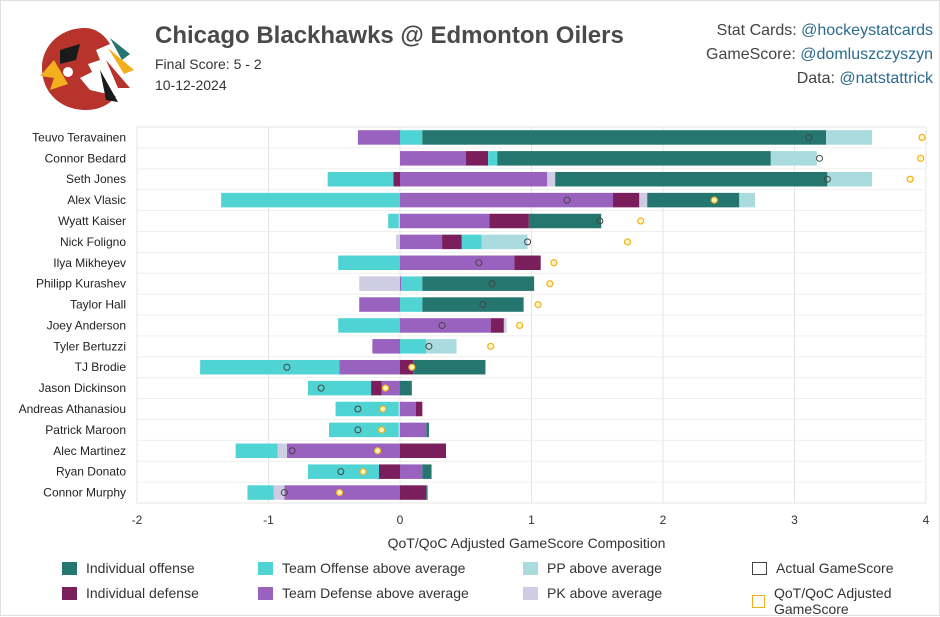 The height and width of the screenshot is (617, 940). What do you see at coordinates (886, 78) in the screenshot?
I see `credit-handle-link: @natstattrick` at bounding box center [886, 78].